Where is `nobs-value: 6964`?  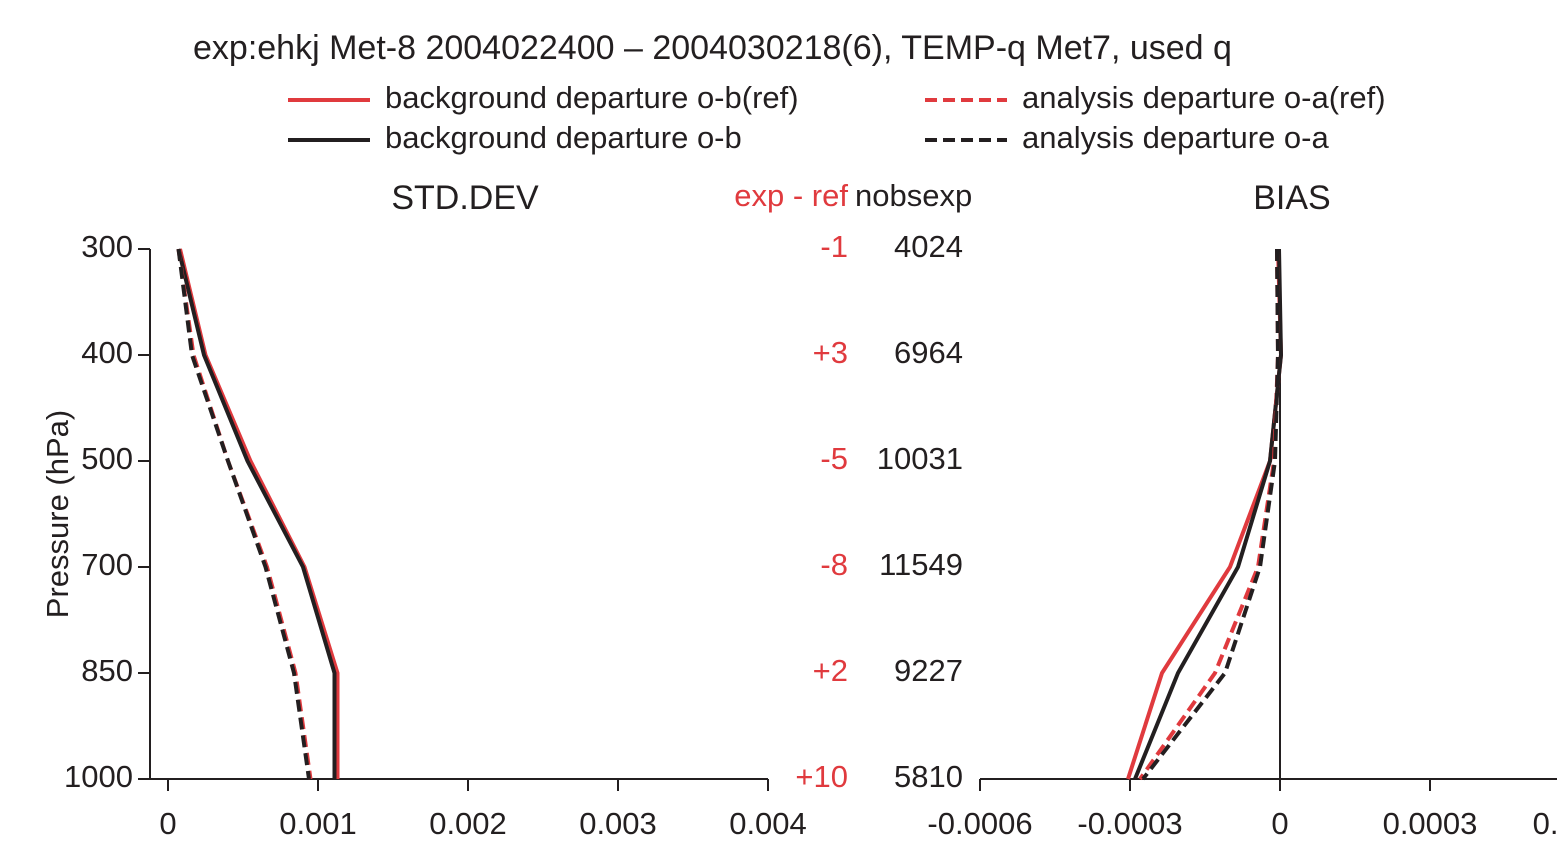 nobs-value: 6964 is located at coordinates (928, 352).